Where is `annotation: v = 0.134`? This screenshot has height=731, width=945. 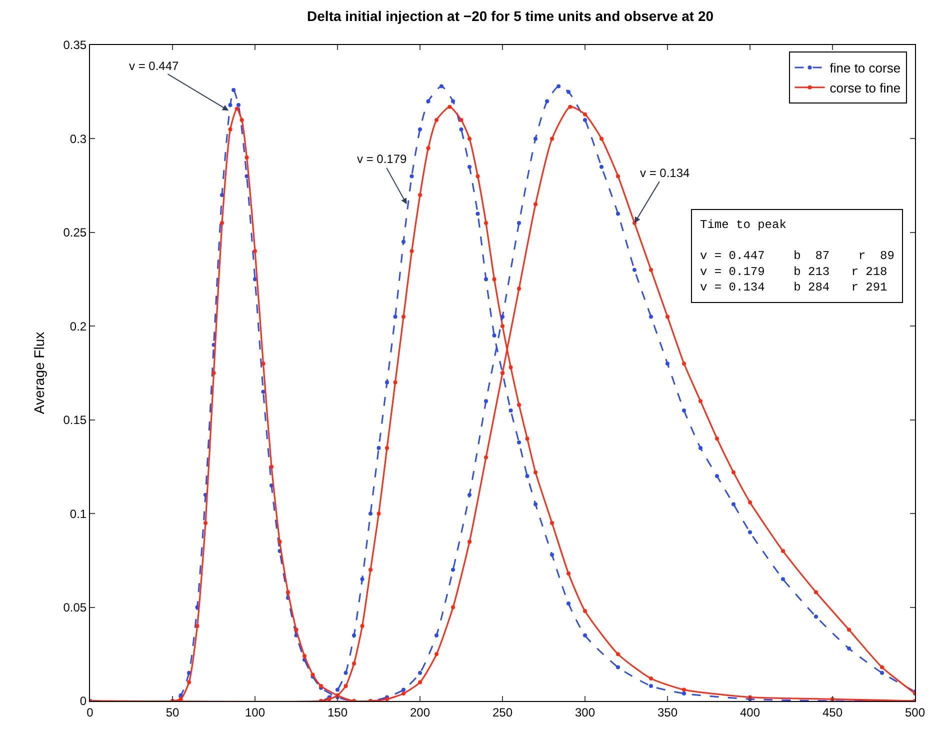 annotation: v = 0.134 is located at coordinates (665, 173).